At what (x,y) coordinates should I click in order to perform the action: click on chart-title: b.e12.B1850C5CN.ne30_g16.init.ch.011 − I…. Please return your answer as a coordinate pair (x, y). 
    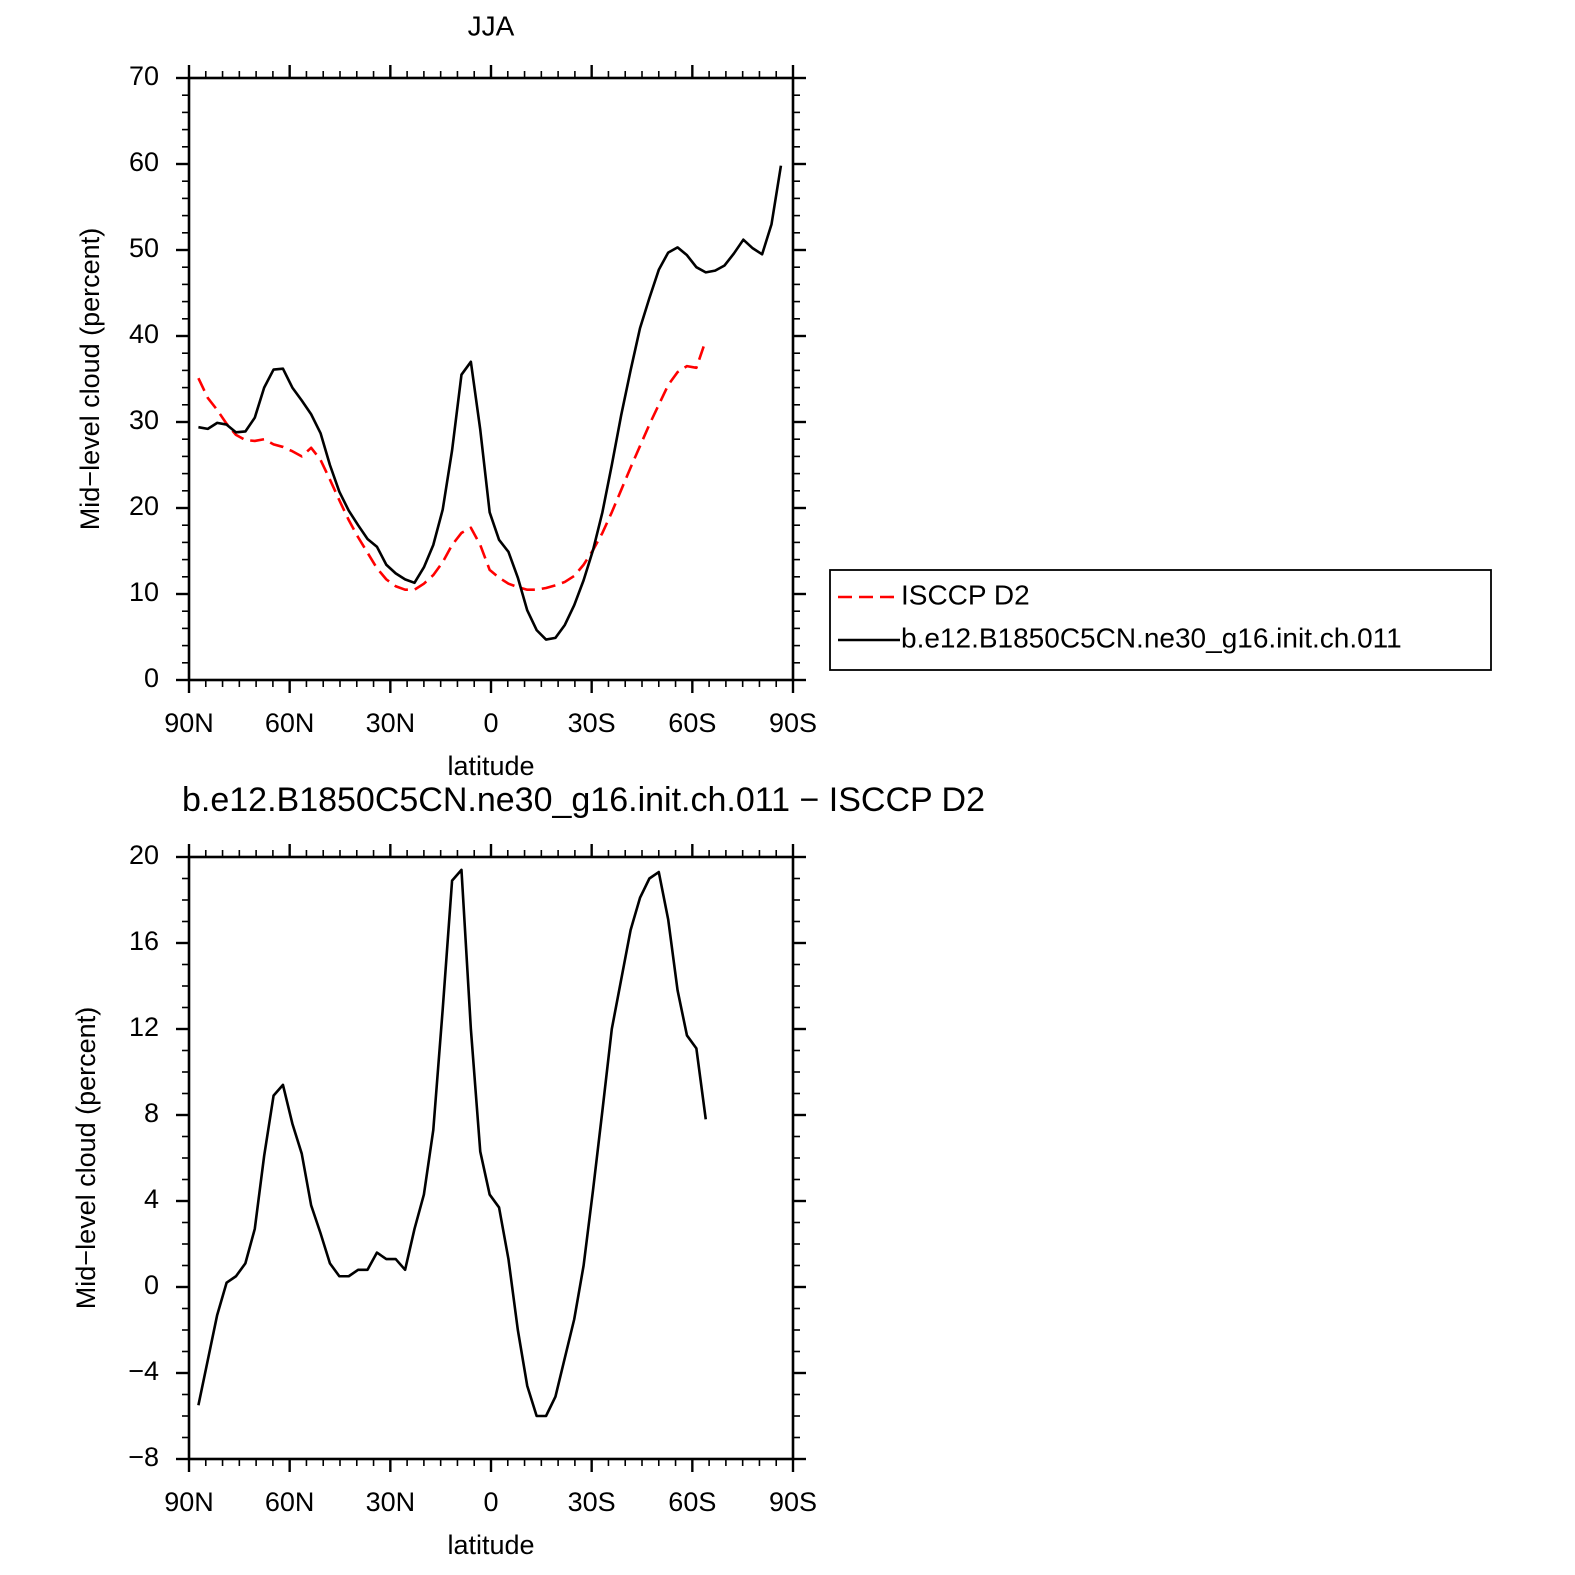
    Looking at the image, I should click on (583, 800).